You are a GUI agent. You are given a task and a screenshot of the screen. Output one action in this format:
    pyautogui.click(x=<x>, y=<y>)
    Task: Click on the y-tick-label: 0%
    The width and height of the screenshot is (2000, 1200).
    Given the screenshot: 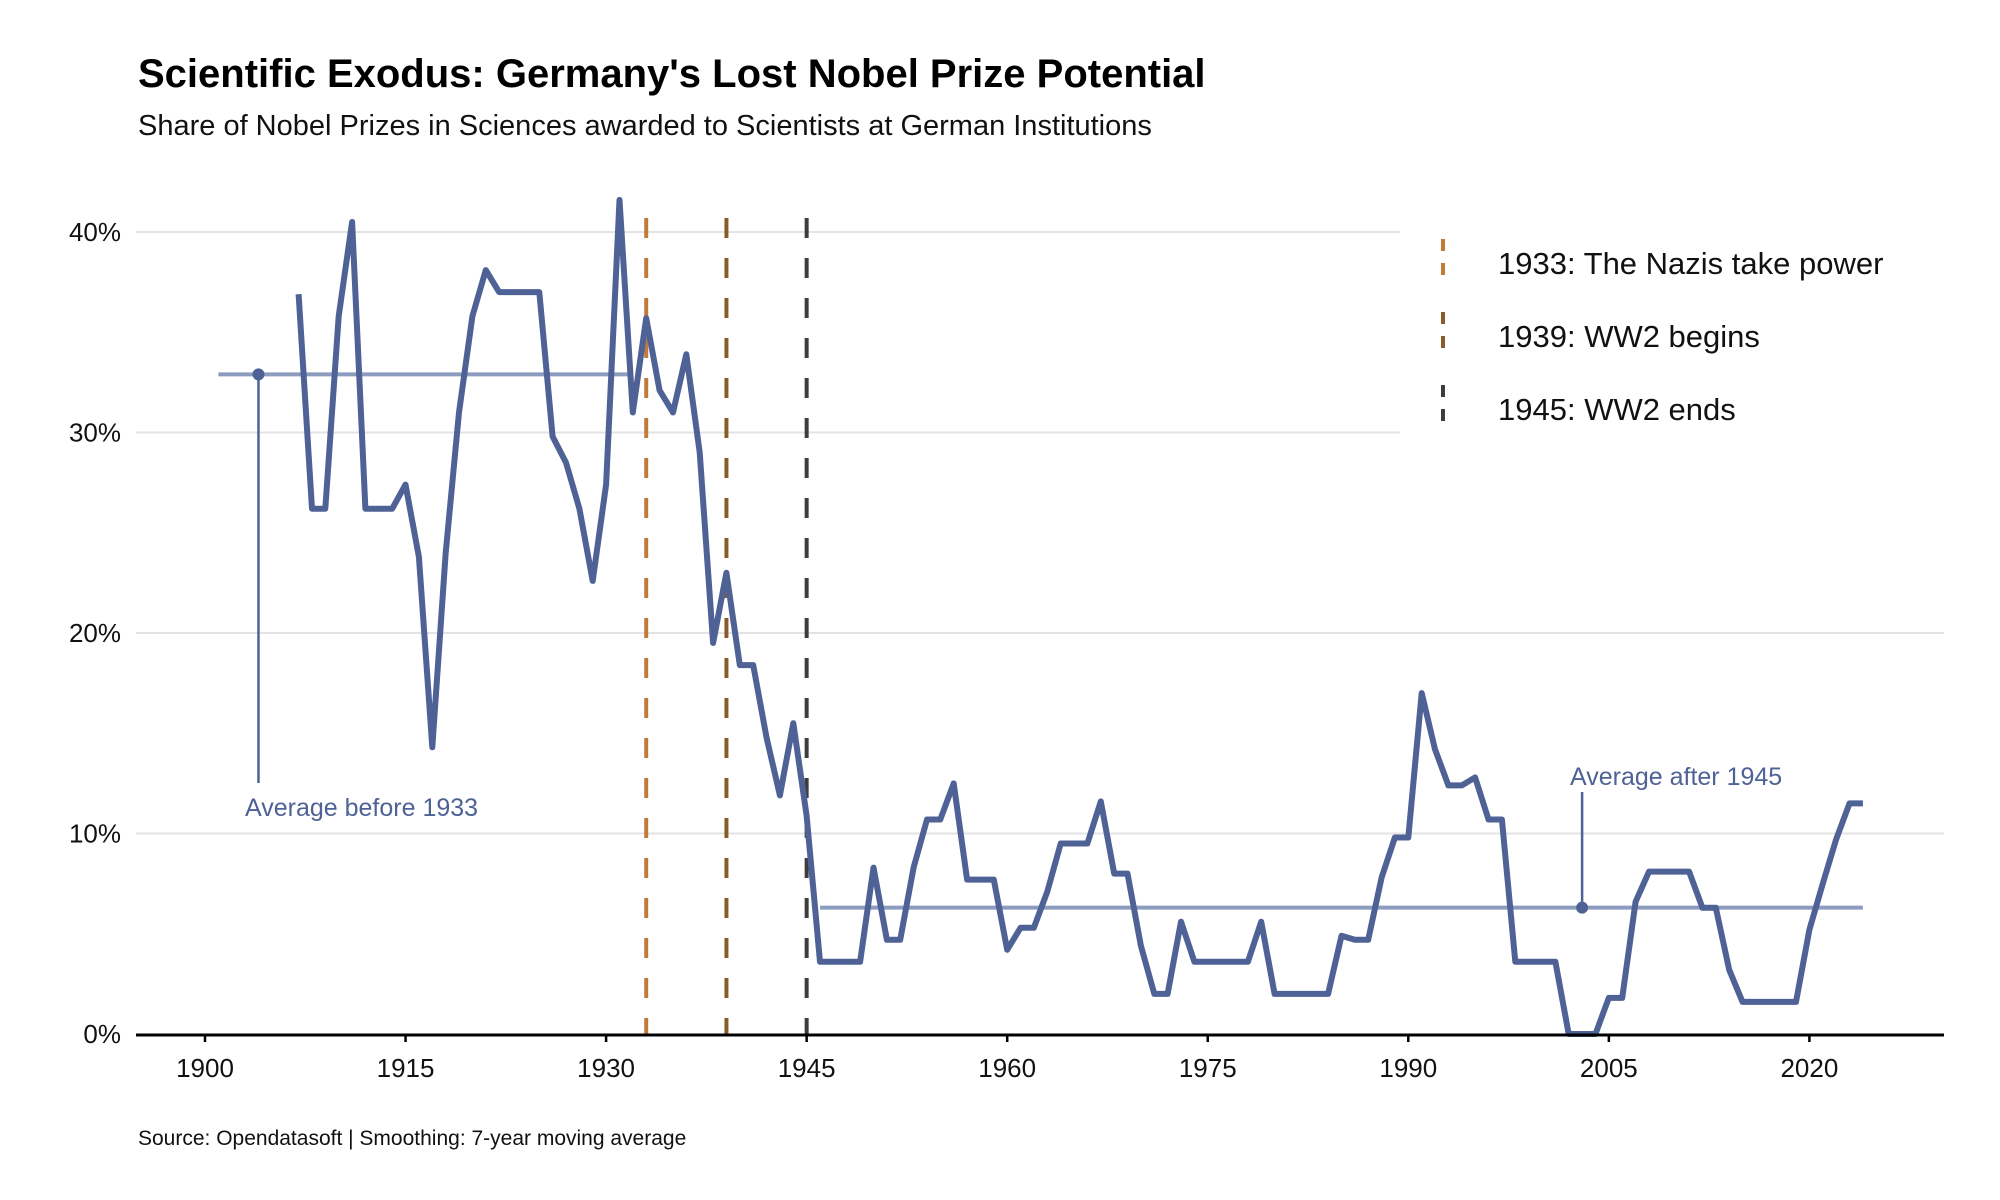 What is the action you would take?
    pyautogui.click(x=102, y=1034)
    